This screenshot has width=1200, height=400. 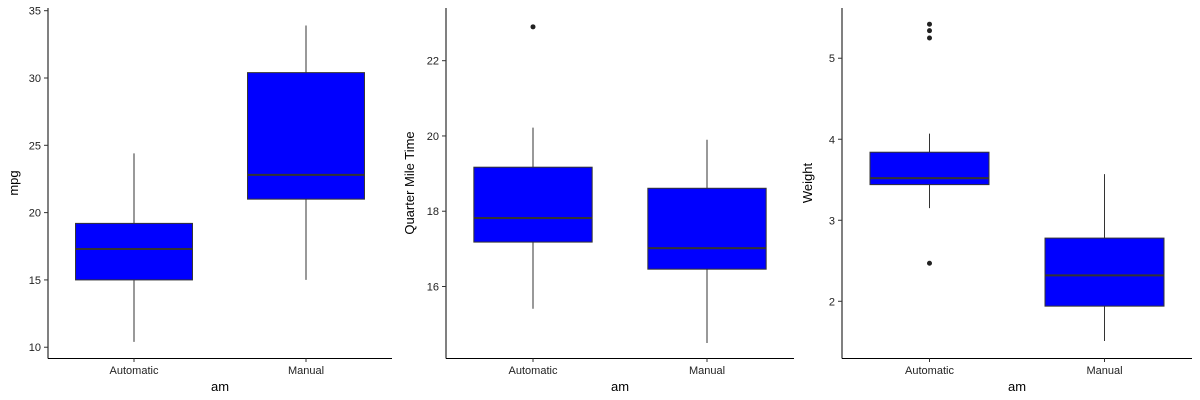 What do you see at coordinates (13, 182) in the screenshot?
I see `y-axis-title: mpg` at bounding box center [13, 182].